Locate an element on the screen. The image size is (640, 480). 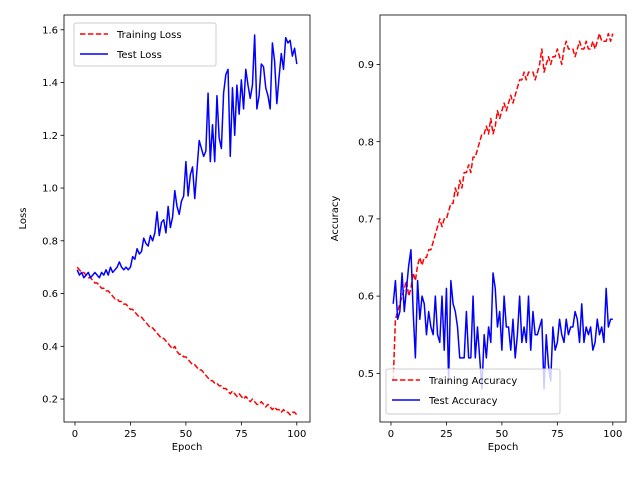
accuracy-y-tick-label: 0.9 is located at coordinates (366, 65).